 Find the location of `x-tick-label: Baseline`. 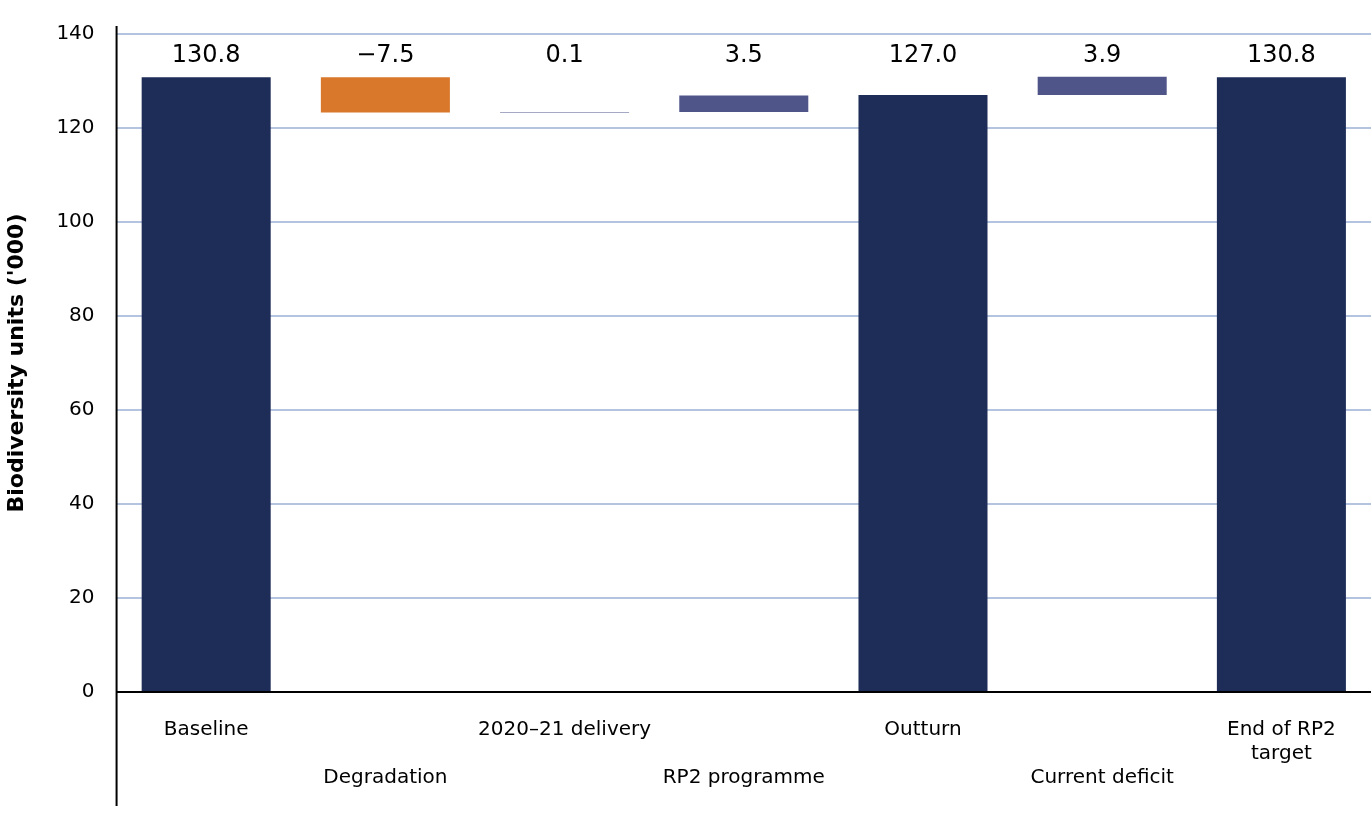

x-tick-label: Baseline is located at coordinates (206, 728).